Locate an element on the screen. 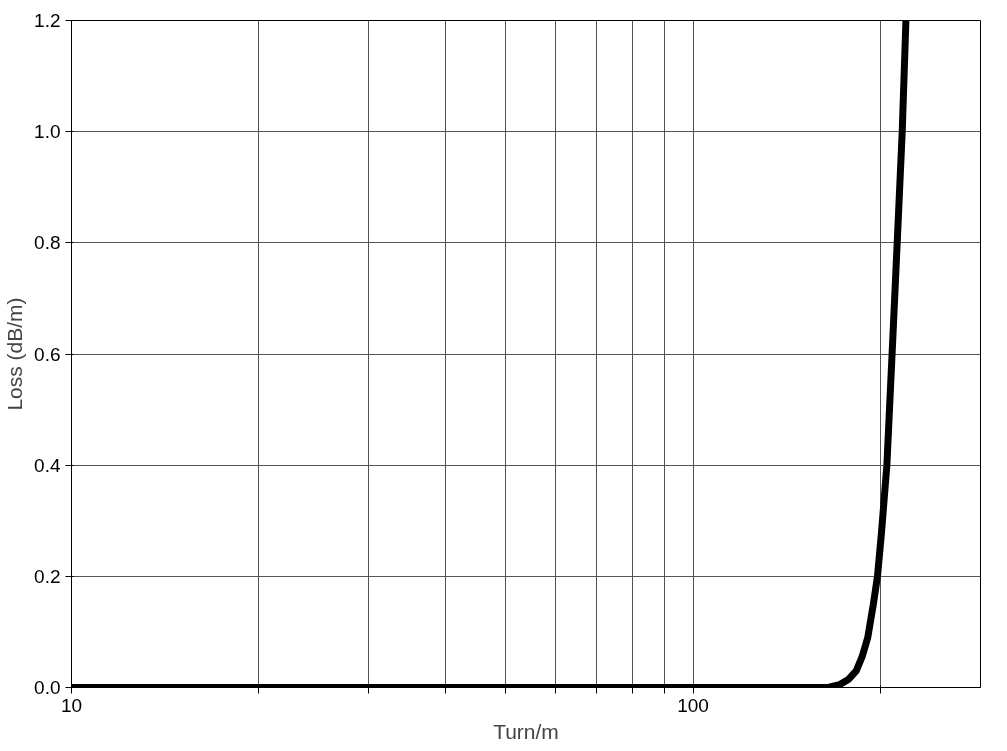 Image resolution: width=1007 pixels, height=751 pixels. y-tick-label: 1.0 is located at coordinates (47, 132).